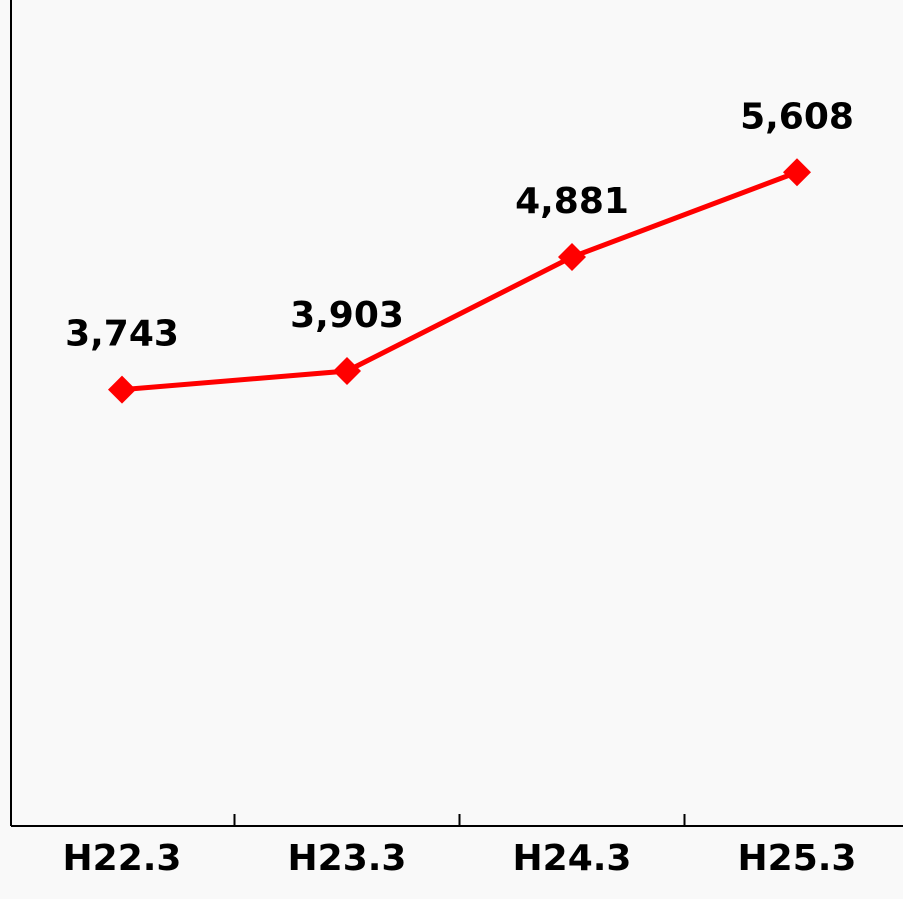  Describe the element at coordinates (122, 334) in the screenshot. I see `data-label: 3,743` at that location.